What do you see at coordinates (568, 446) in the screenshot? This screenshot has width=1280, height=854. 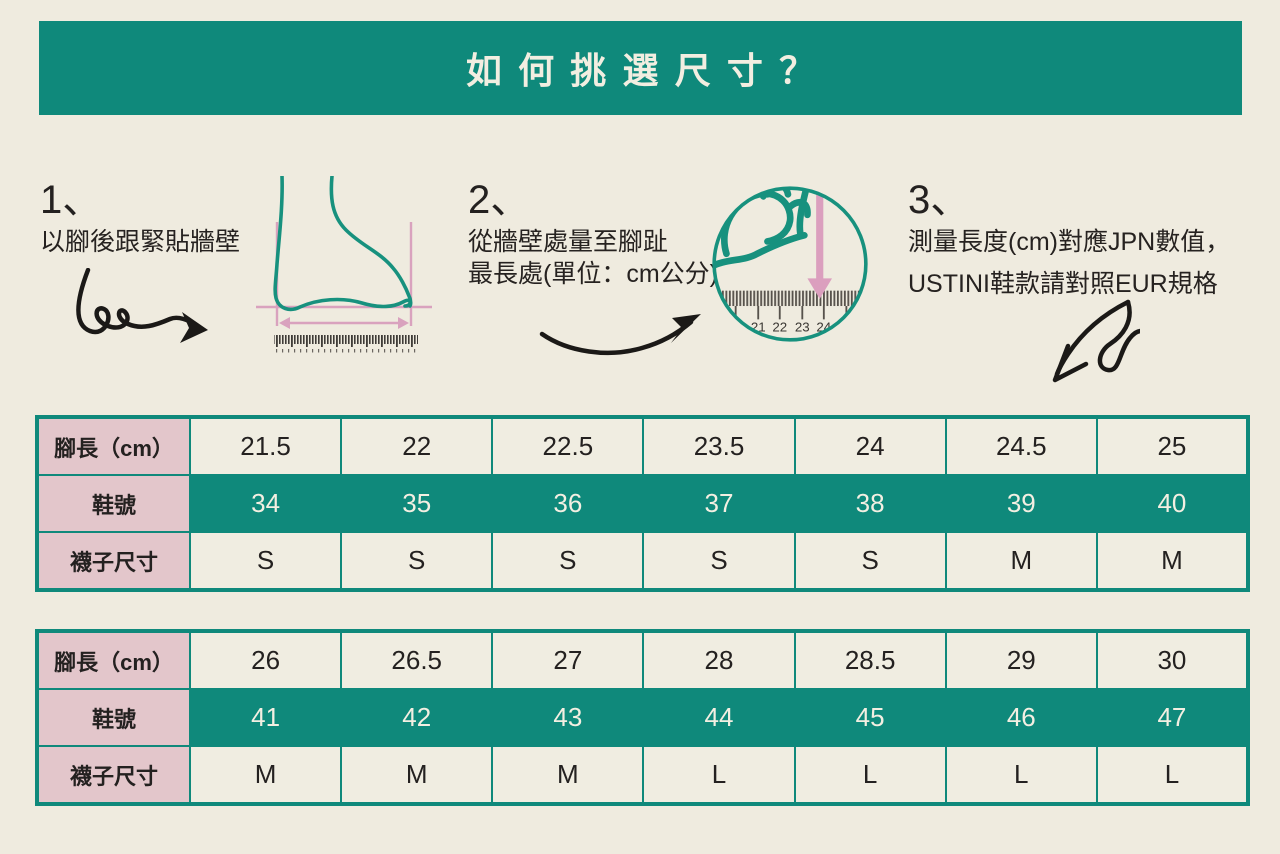 I see `foot-length-cell: 22.5` at bounding box center [568, 446].